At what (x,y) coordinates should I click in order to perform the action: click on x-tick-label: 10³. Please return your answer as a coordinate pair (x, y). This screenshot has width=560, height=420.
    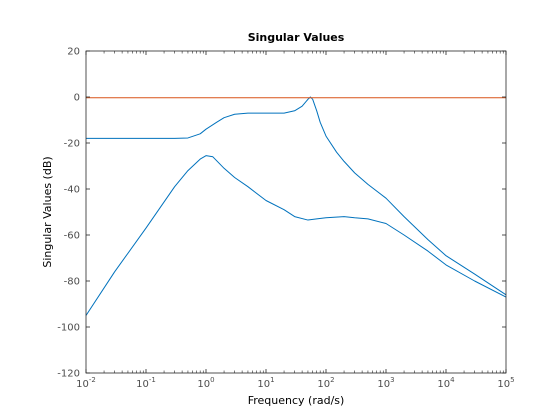
    Looking at the image, I should click on (385, 383).